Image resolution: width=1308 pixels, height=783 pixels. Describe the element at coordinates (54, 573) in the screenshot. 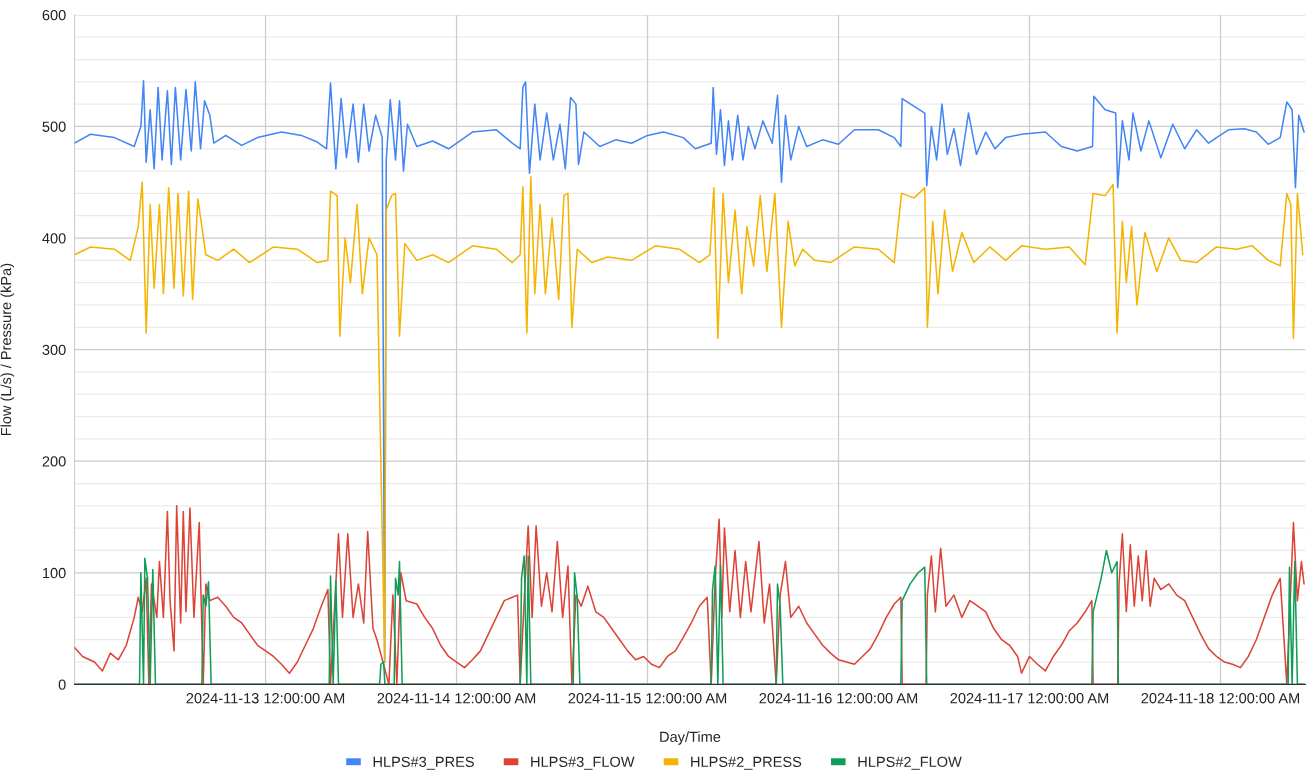

I see `y-tick-label: 100` at that location.